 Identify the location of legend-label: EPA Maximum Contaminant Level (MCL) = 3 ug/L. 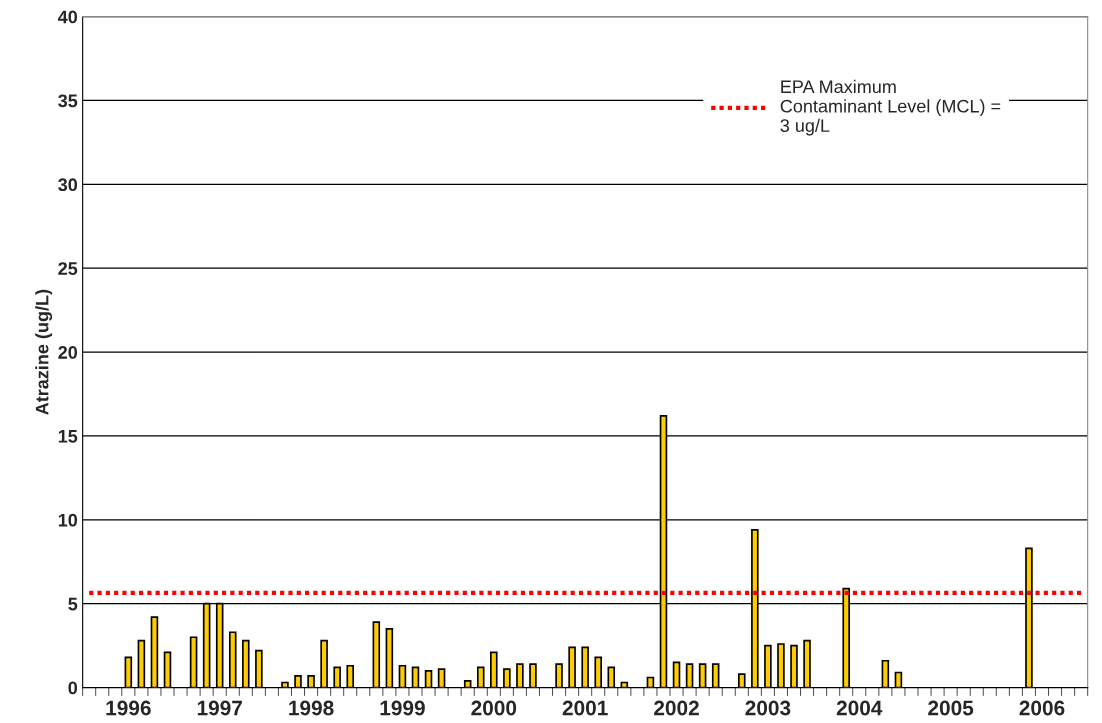
(890, 107).